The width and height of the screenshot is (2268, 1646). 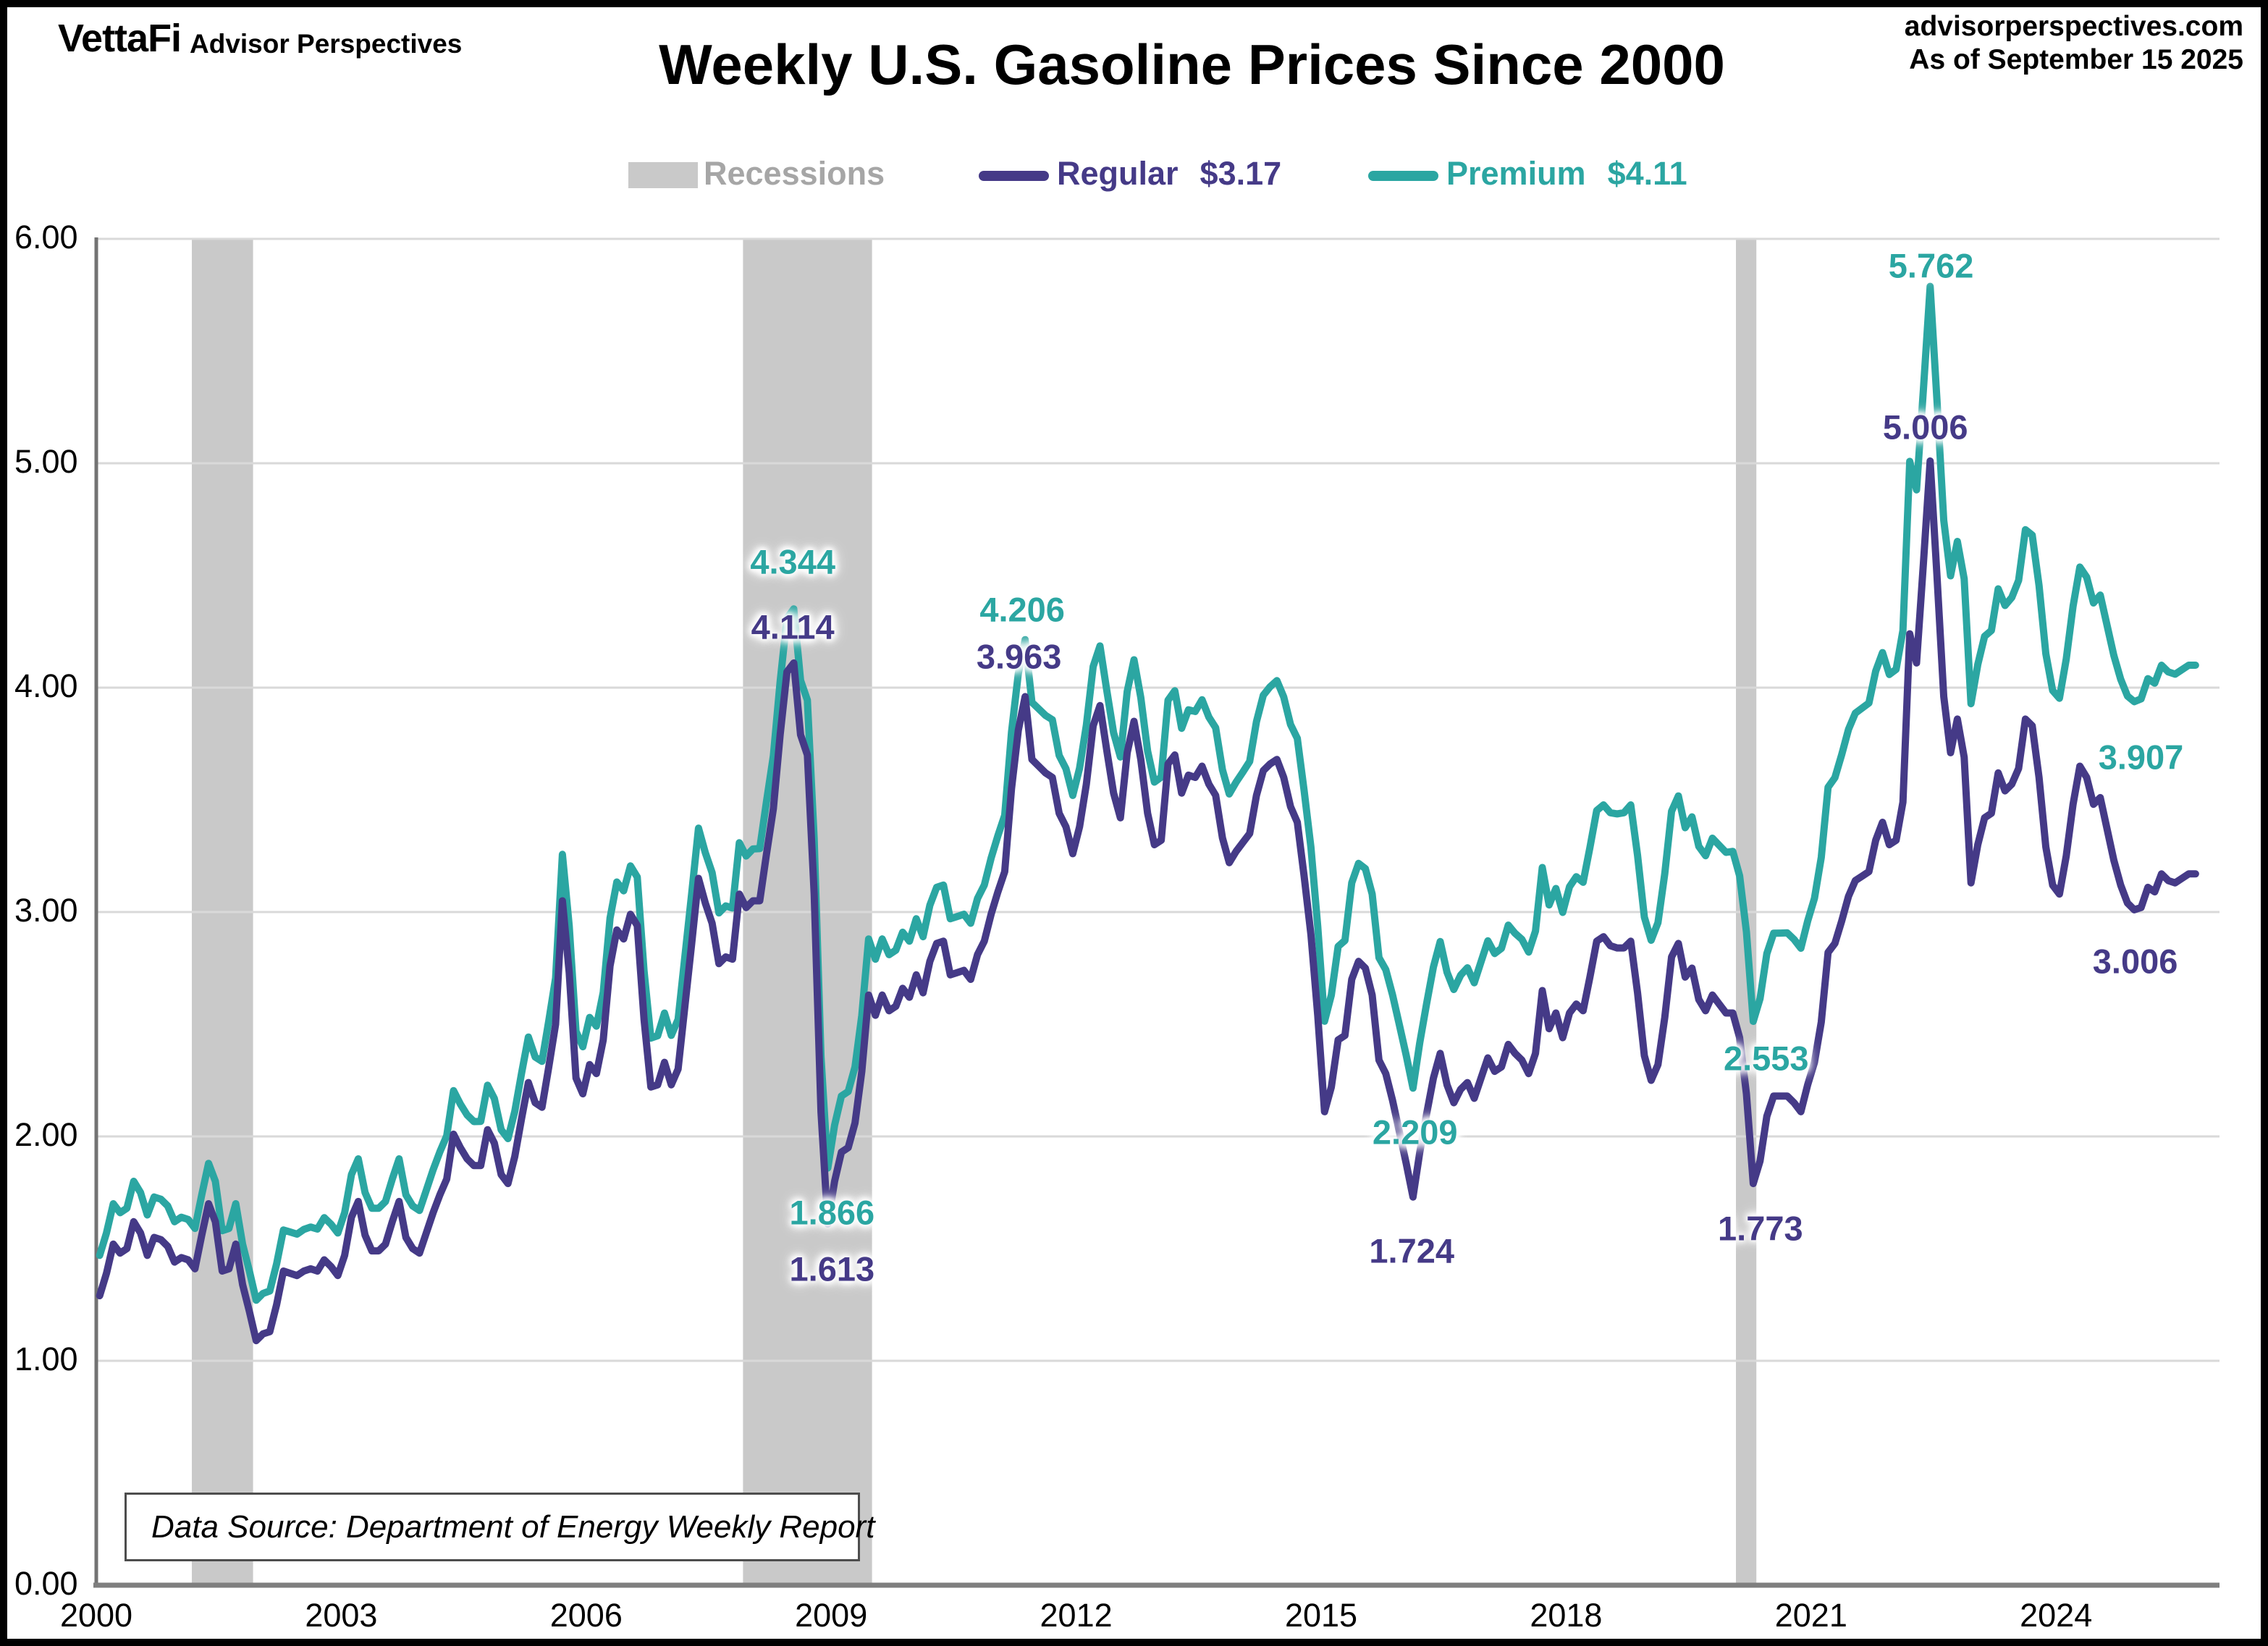 I want to click on x-tick-label: 2003, so click(x=341, y=1615).